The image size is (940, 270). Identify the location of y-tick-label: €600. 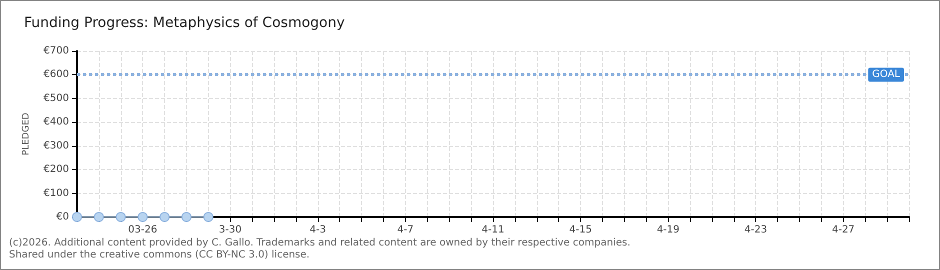
(56, 74).